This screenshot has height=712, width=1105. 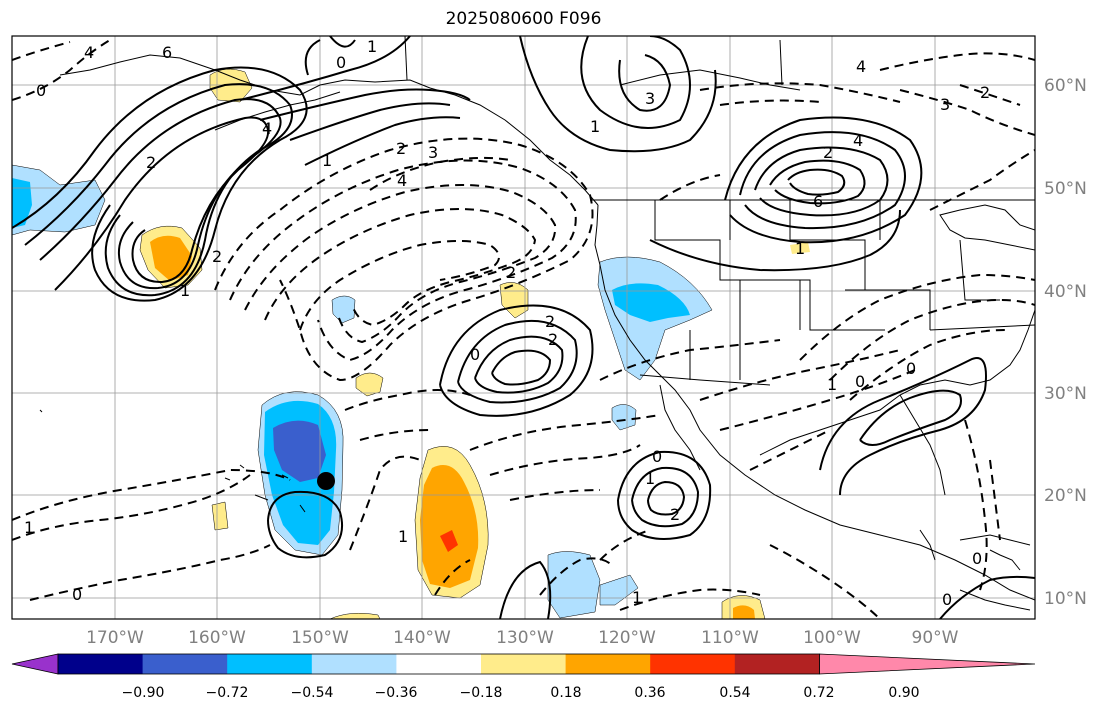 I want to click on shade-blue-west-edge-core, so click(x=22, y=203).